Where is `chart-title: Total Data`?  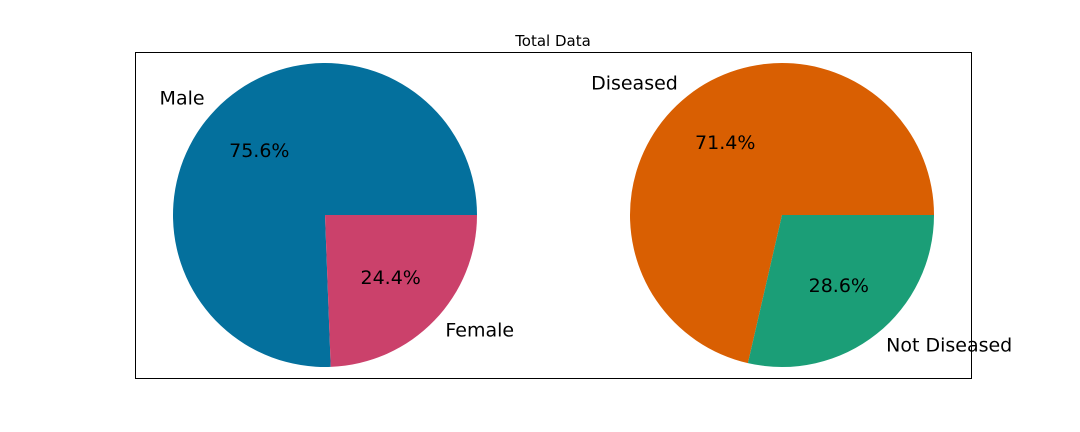
chart-title: Total Data is located at coordinates (552, 41).